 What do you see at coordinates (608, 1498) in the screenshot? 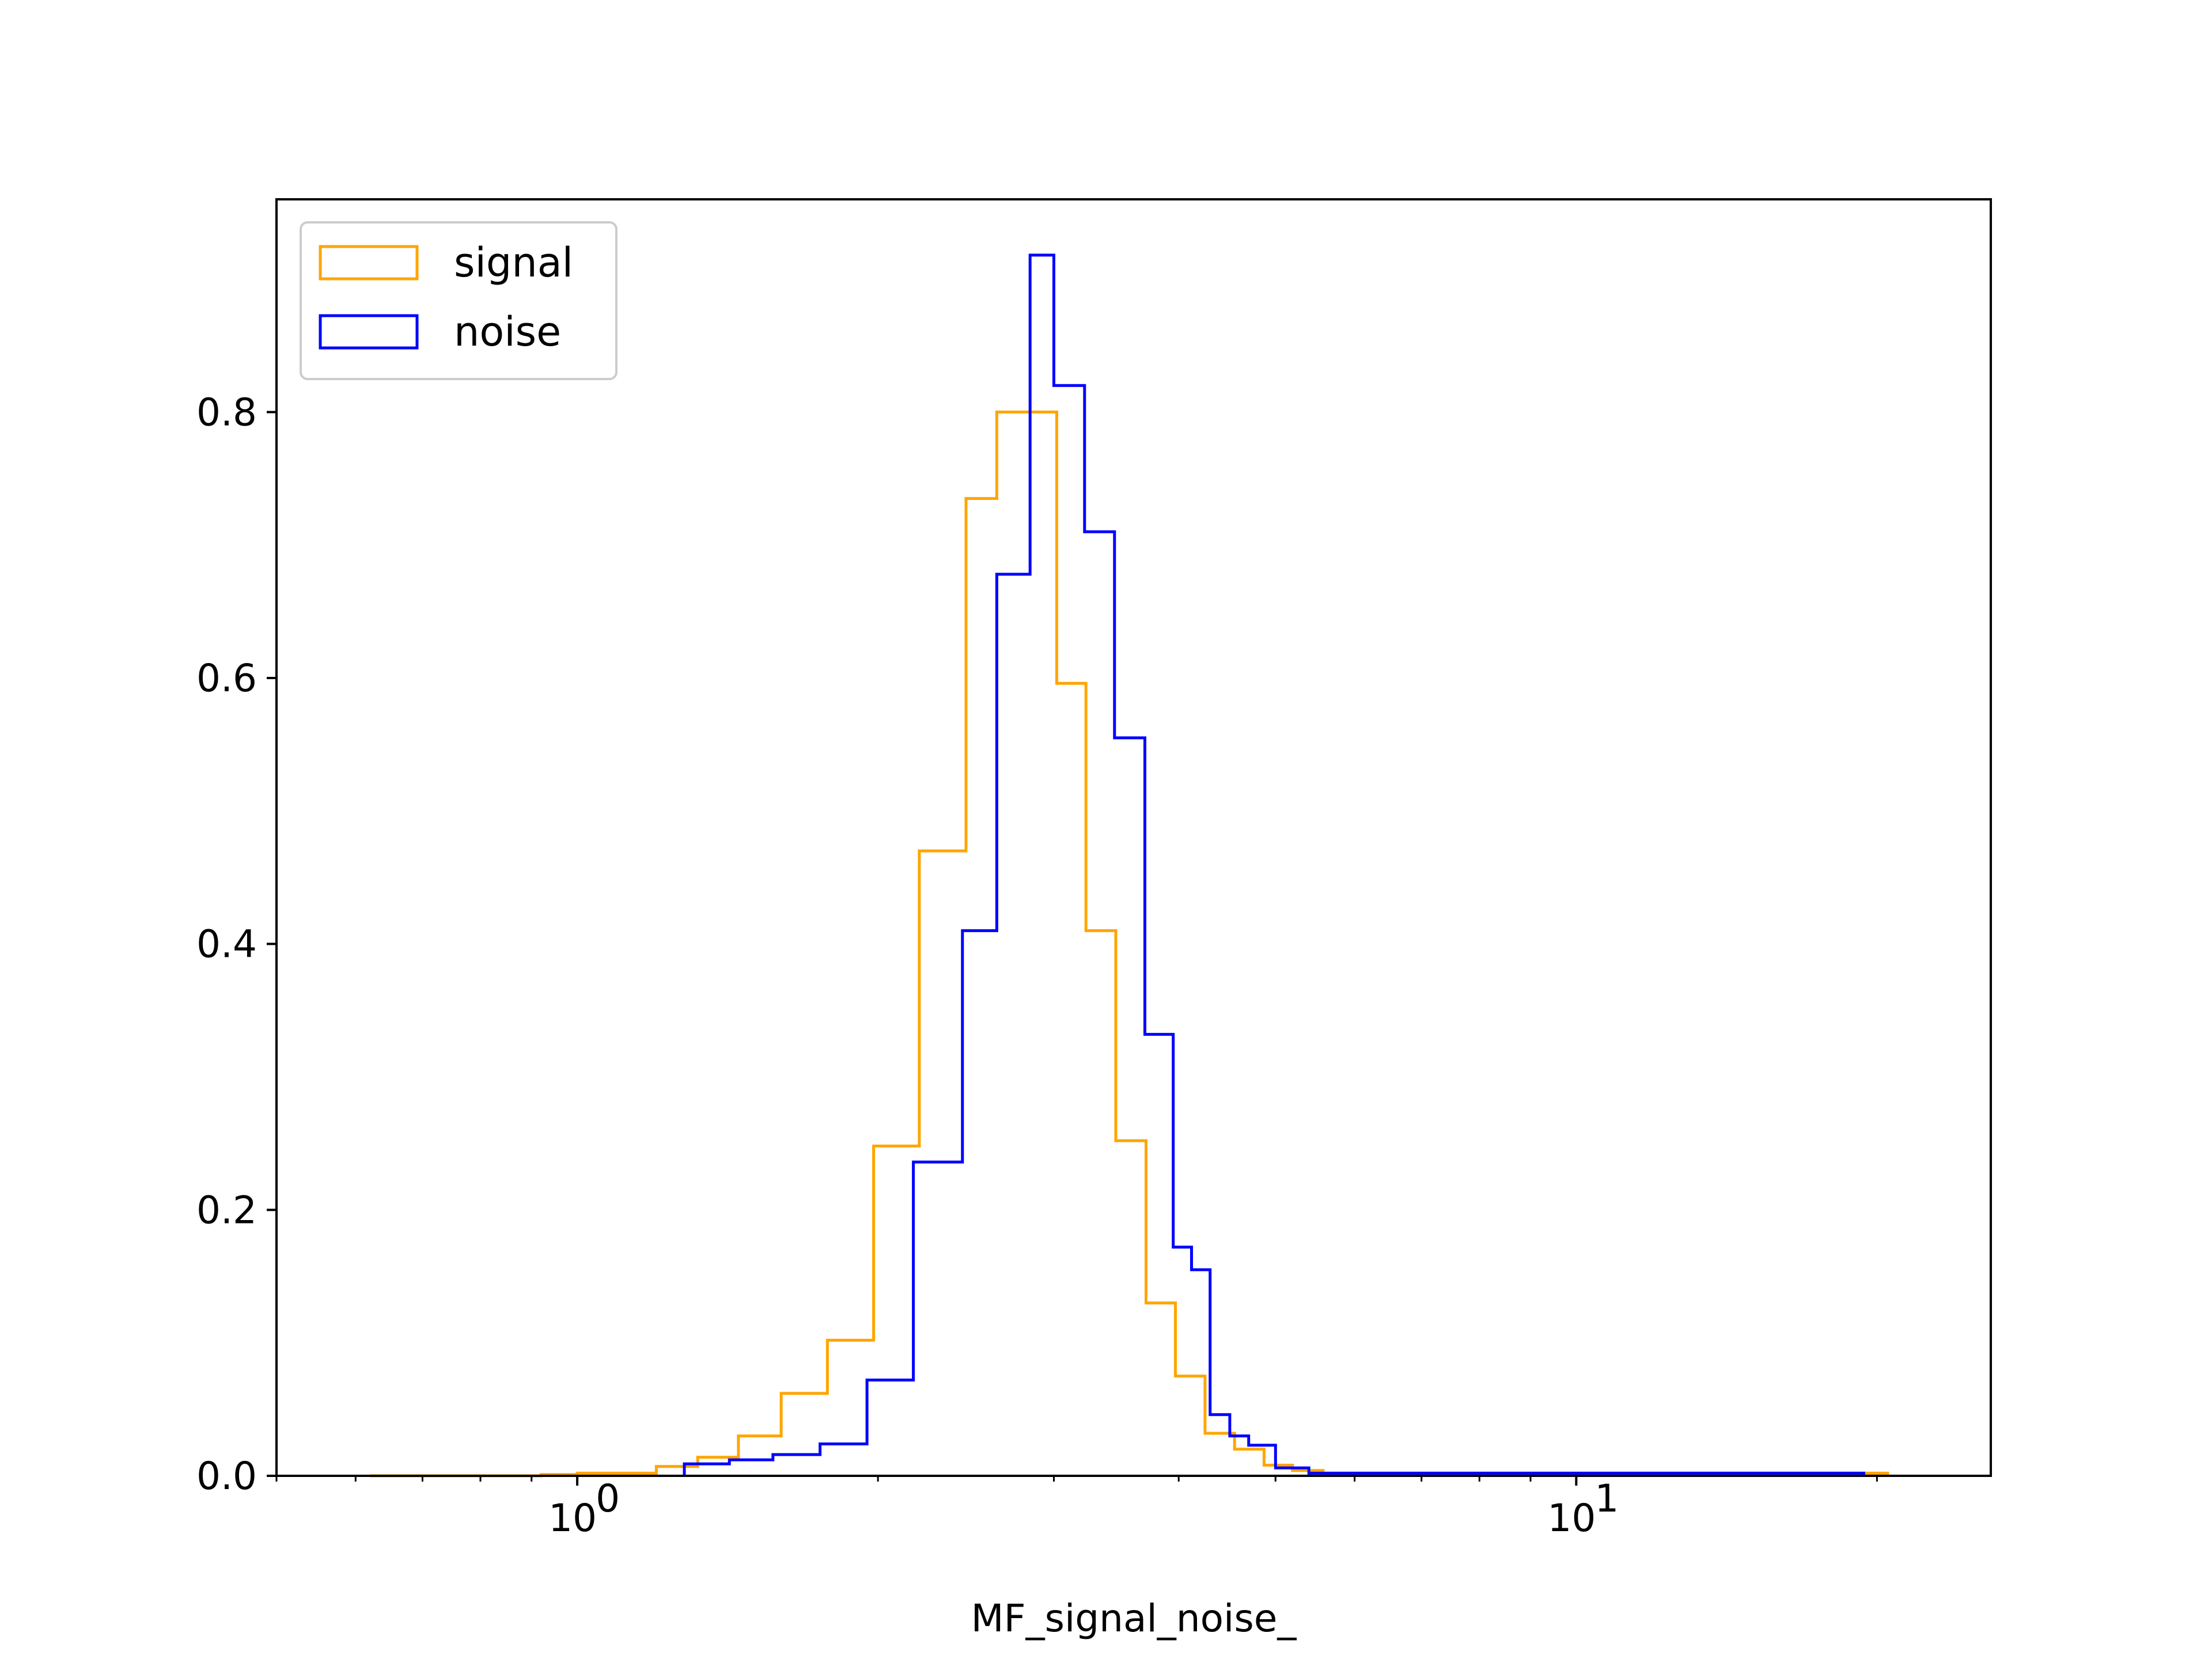
I see `x-tick-exponent: 0` at bounding box center [608, 1498].